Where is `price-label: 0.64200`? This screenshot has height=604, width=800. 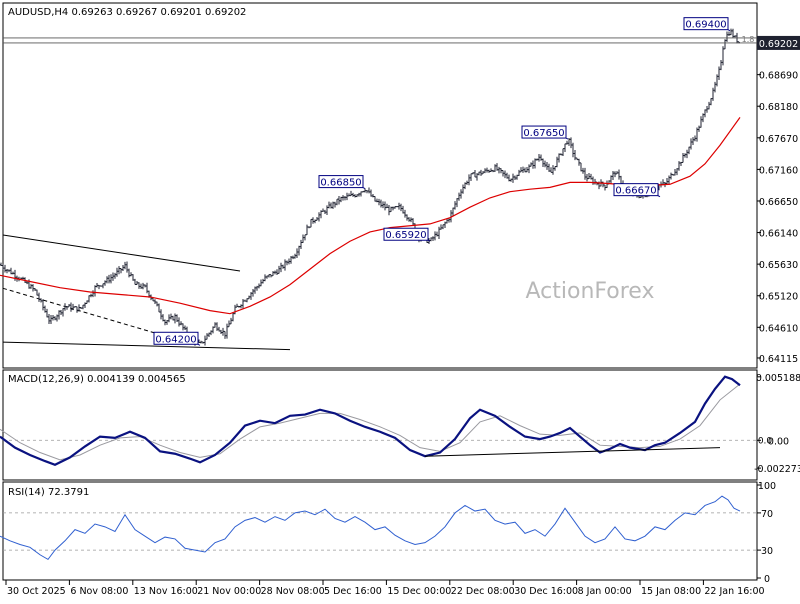
price-label: 0.64200 is located at coordinates (175, 339).